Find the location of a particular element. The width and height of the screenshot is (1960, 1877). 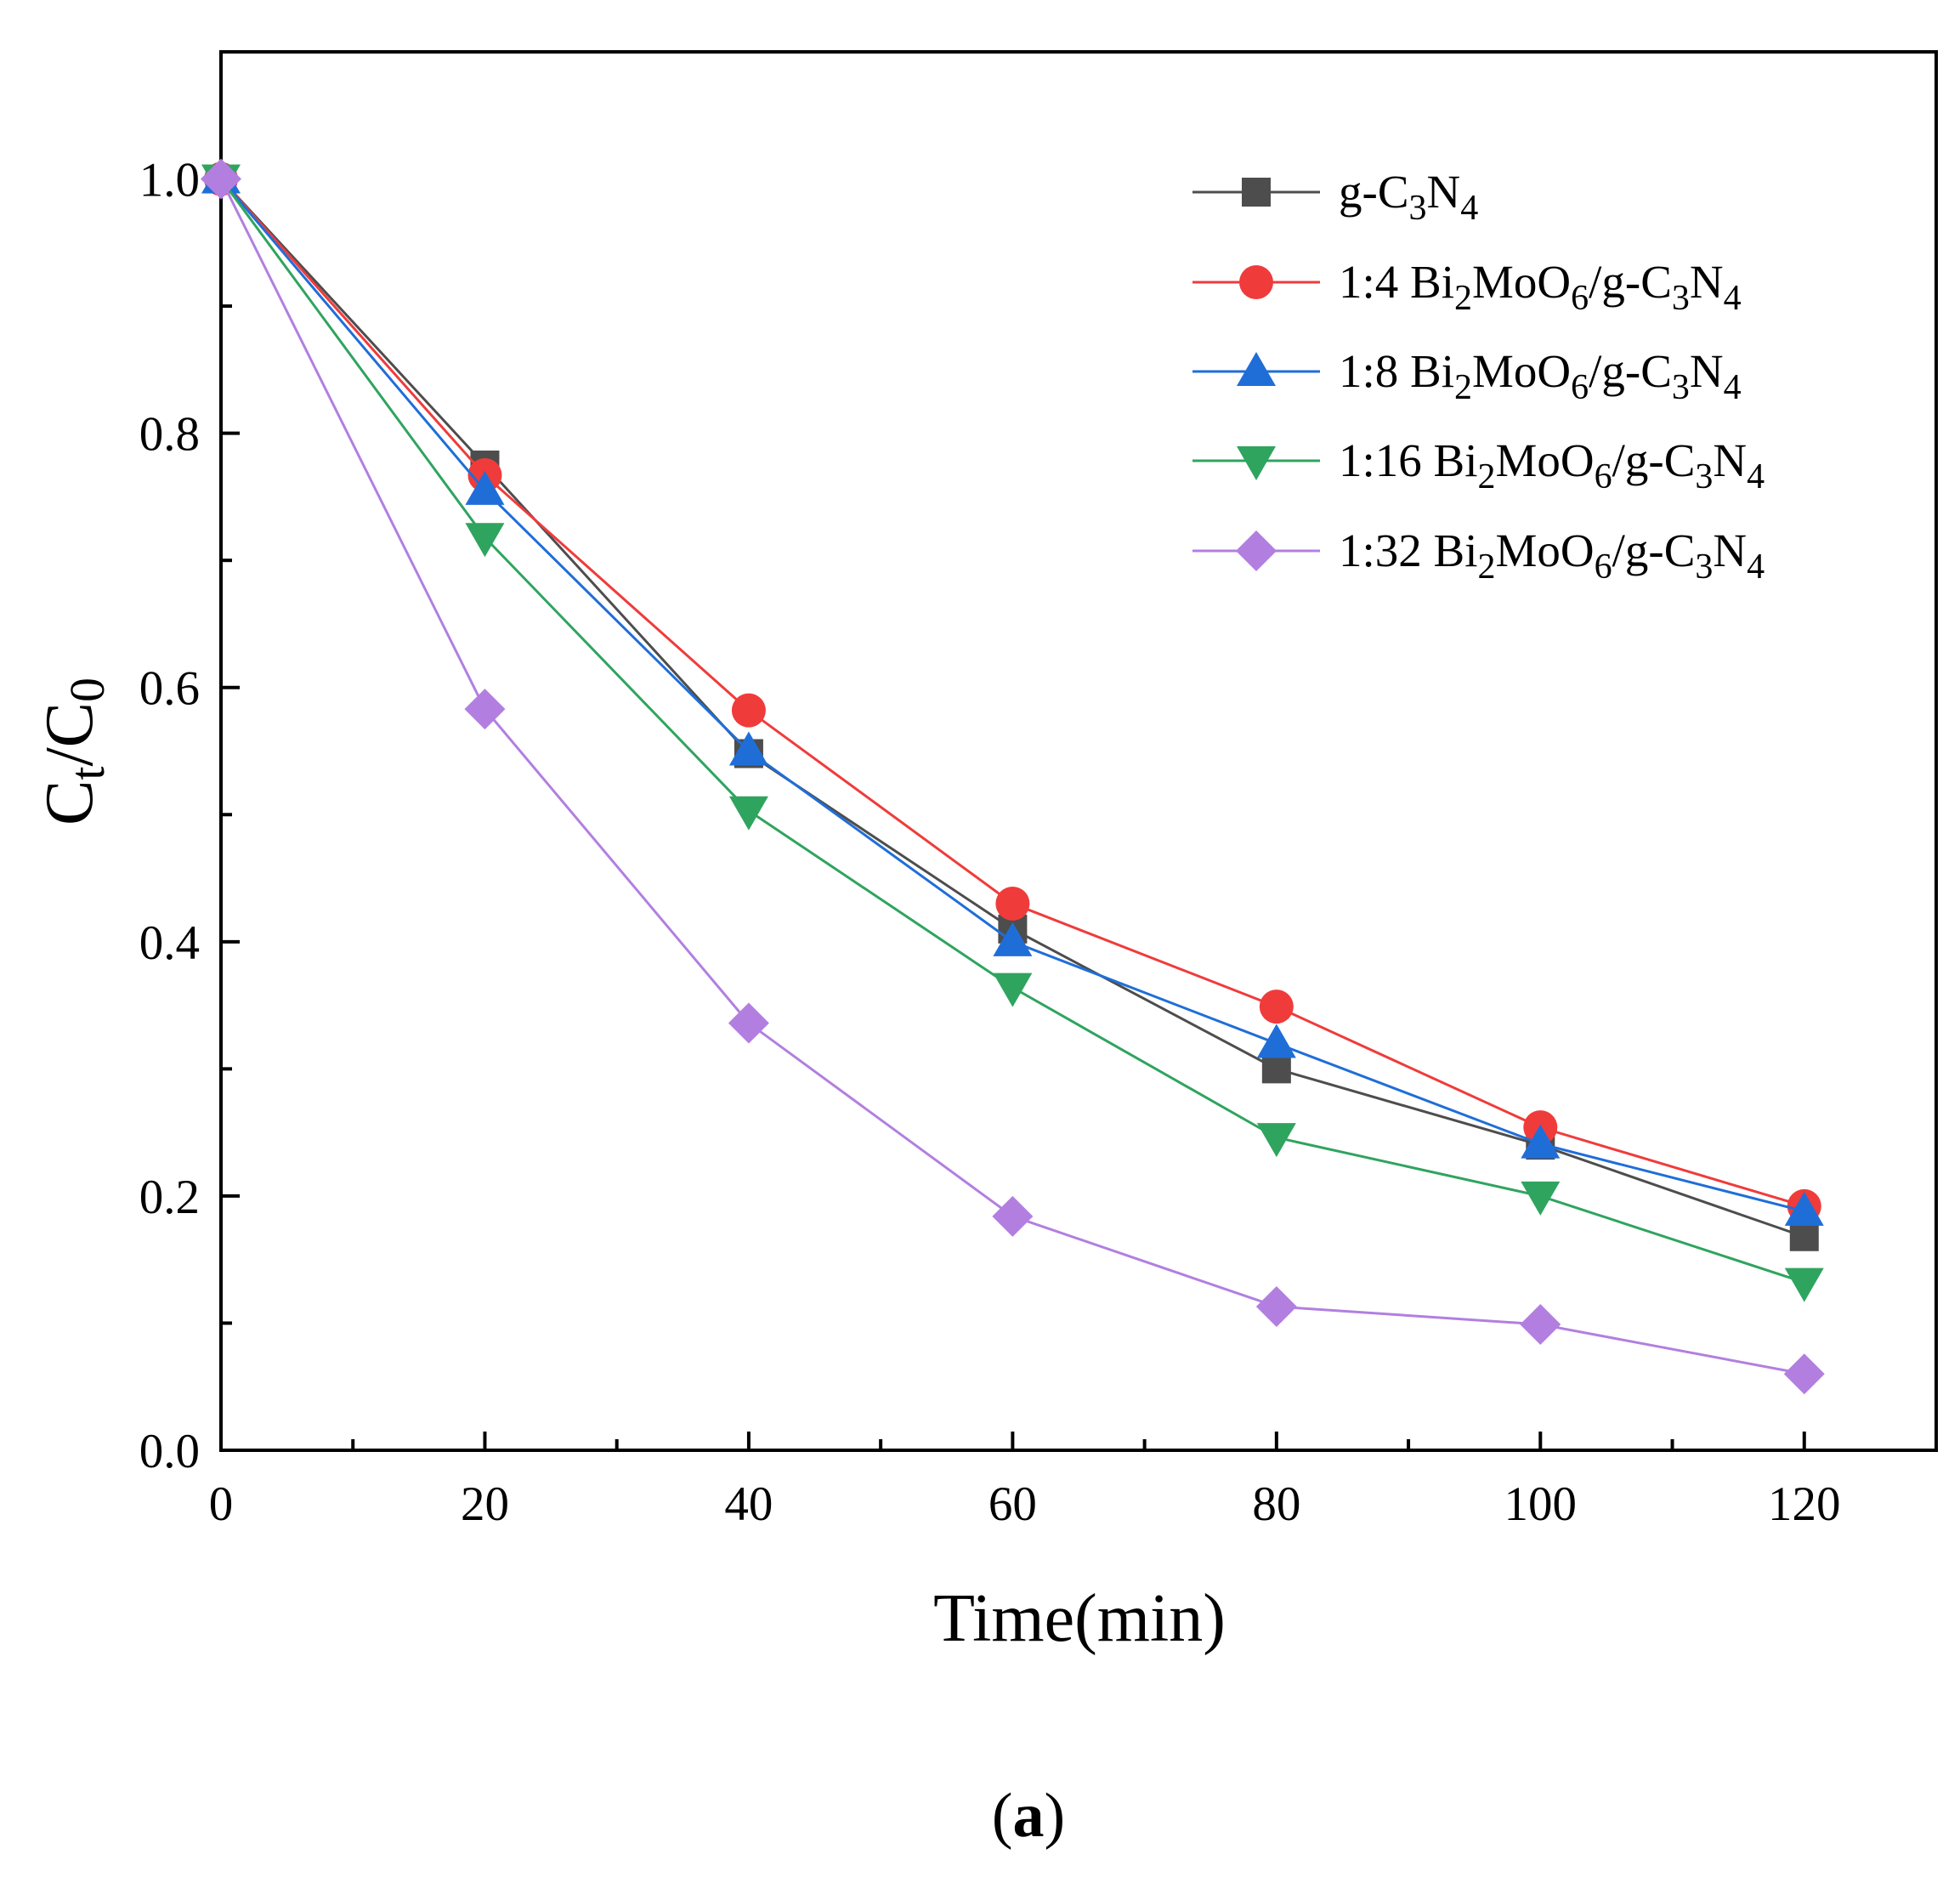

x-axis-title: Time(min) is located at coordinates (1079, 1618).